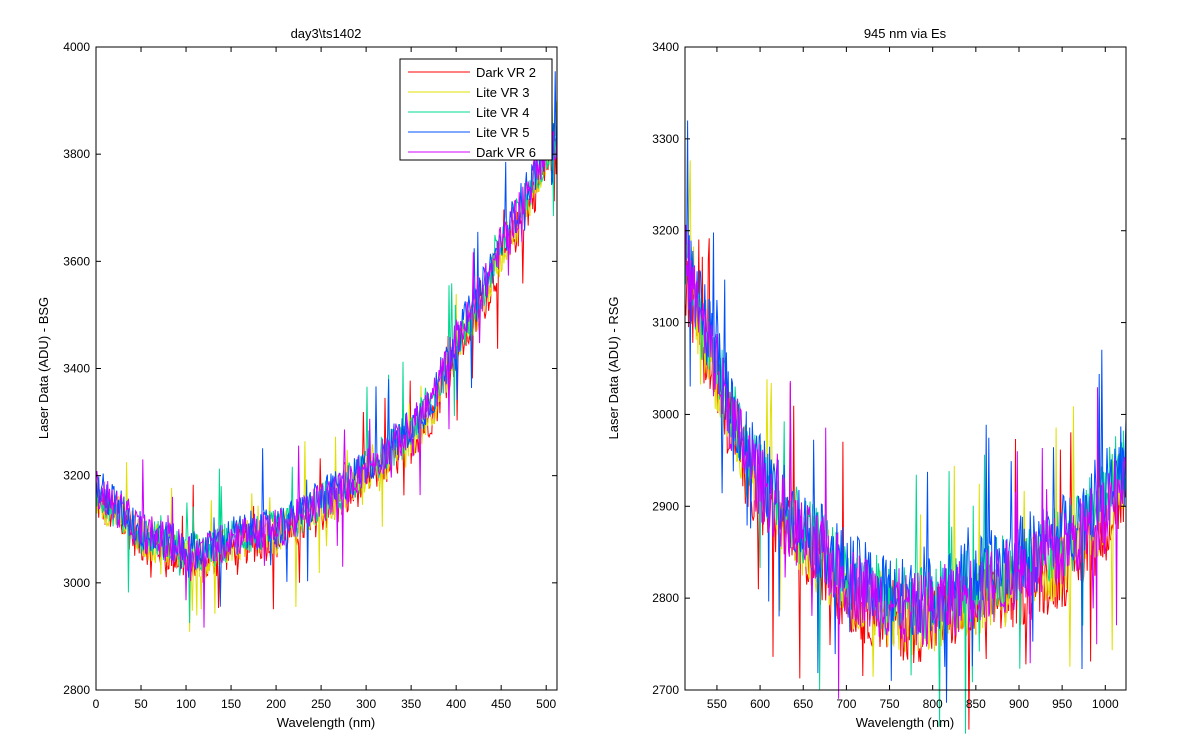 This screenshot has height=755, width=1200. What do you see at coordinates (76, 261) in the screenshot?
I see `y-tick-label: 3600` at bounding box center [76, 261].